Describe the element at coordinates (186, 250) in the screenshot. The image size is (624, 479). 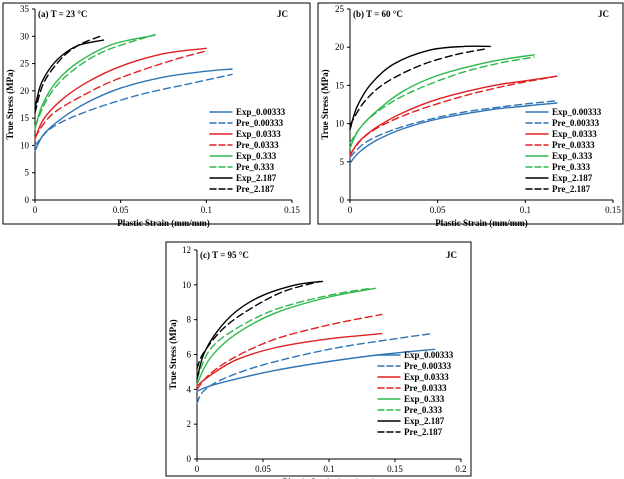
I see `y-tick-label: 12` at that location.